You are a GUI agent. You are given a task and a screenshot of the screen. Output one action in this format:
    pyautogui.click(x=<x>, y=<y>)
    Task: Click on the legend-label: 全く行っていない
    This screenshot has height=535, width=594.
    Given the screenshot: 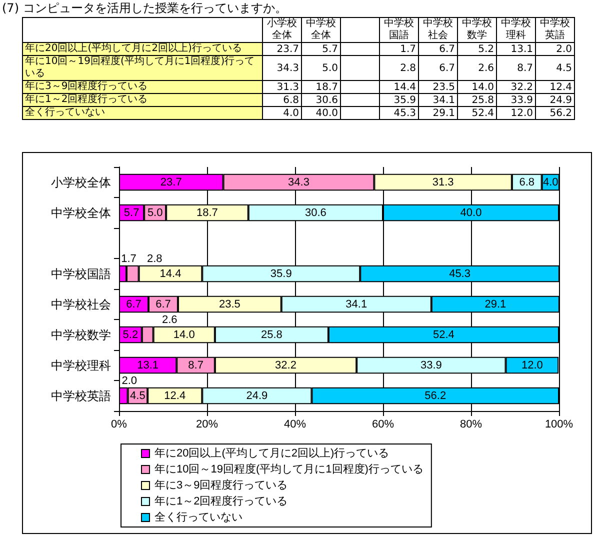 What is the action you would take?
    pyautogui.click(x=198, y=518)
    